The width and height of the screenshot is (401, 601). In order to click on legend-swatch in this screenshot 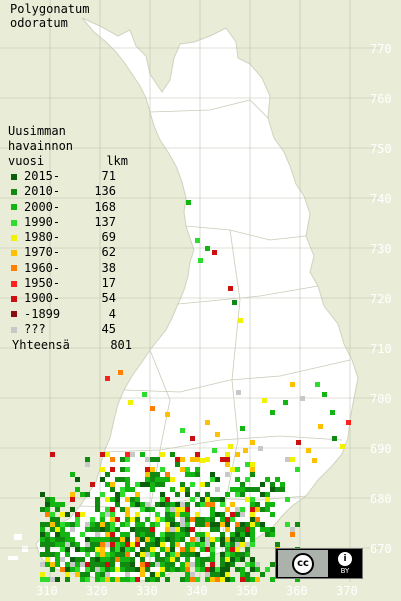, I will do `click(14, 314)`.